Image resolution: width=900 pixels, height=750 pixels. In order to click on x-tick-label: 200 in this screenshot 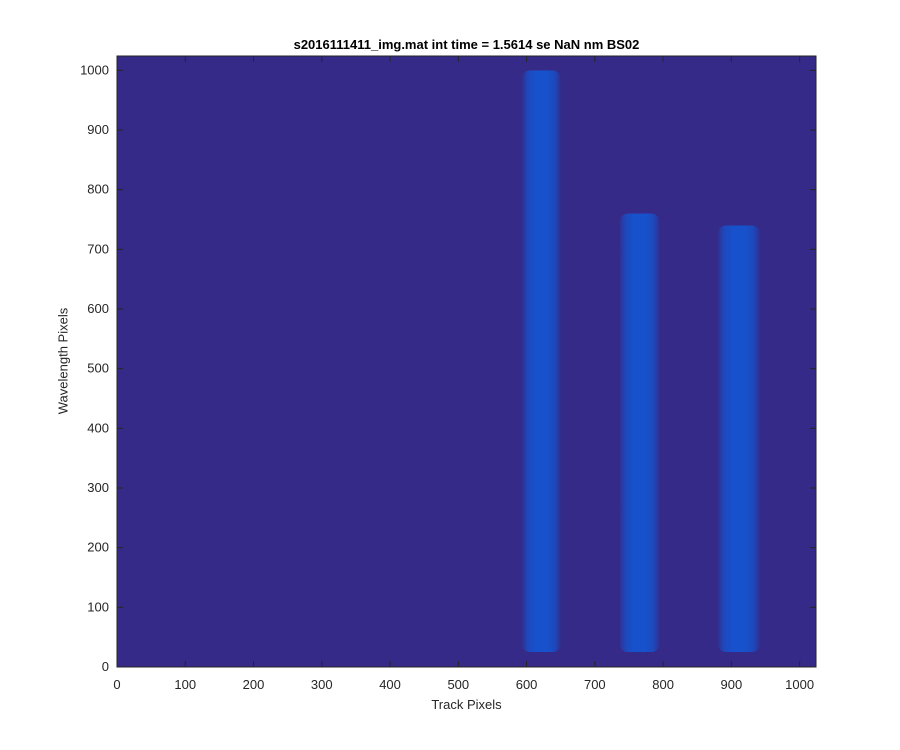, I will do `click(254, 684)`.